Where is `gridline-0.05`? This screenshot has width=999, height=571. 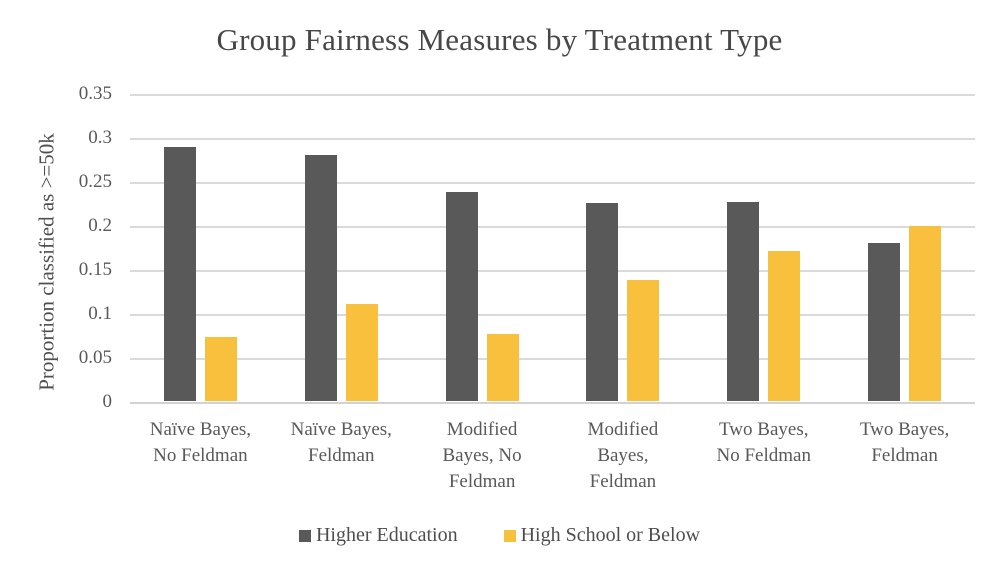
gridline-0.05 is located at coordinates (552, 359).